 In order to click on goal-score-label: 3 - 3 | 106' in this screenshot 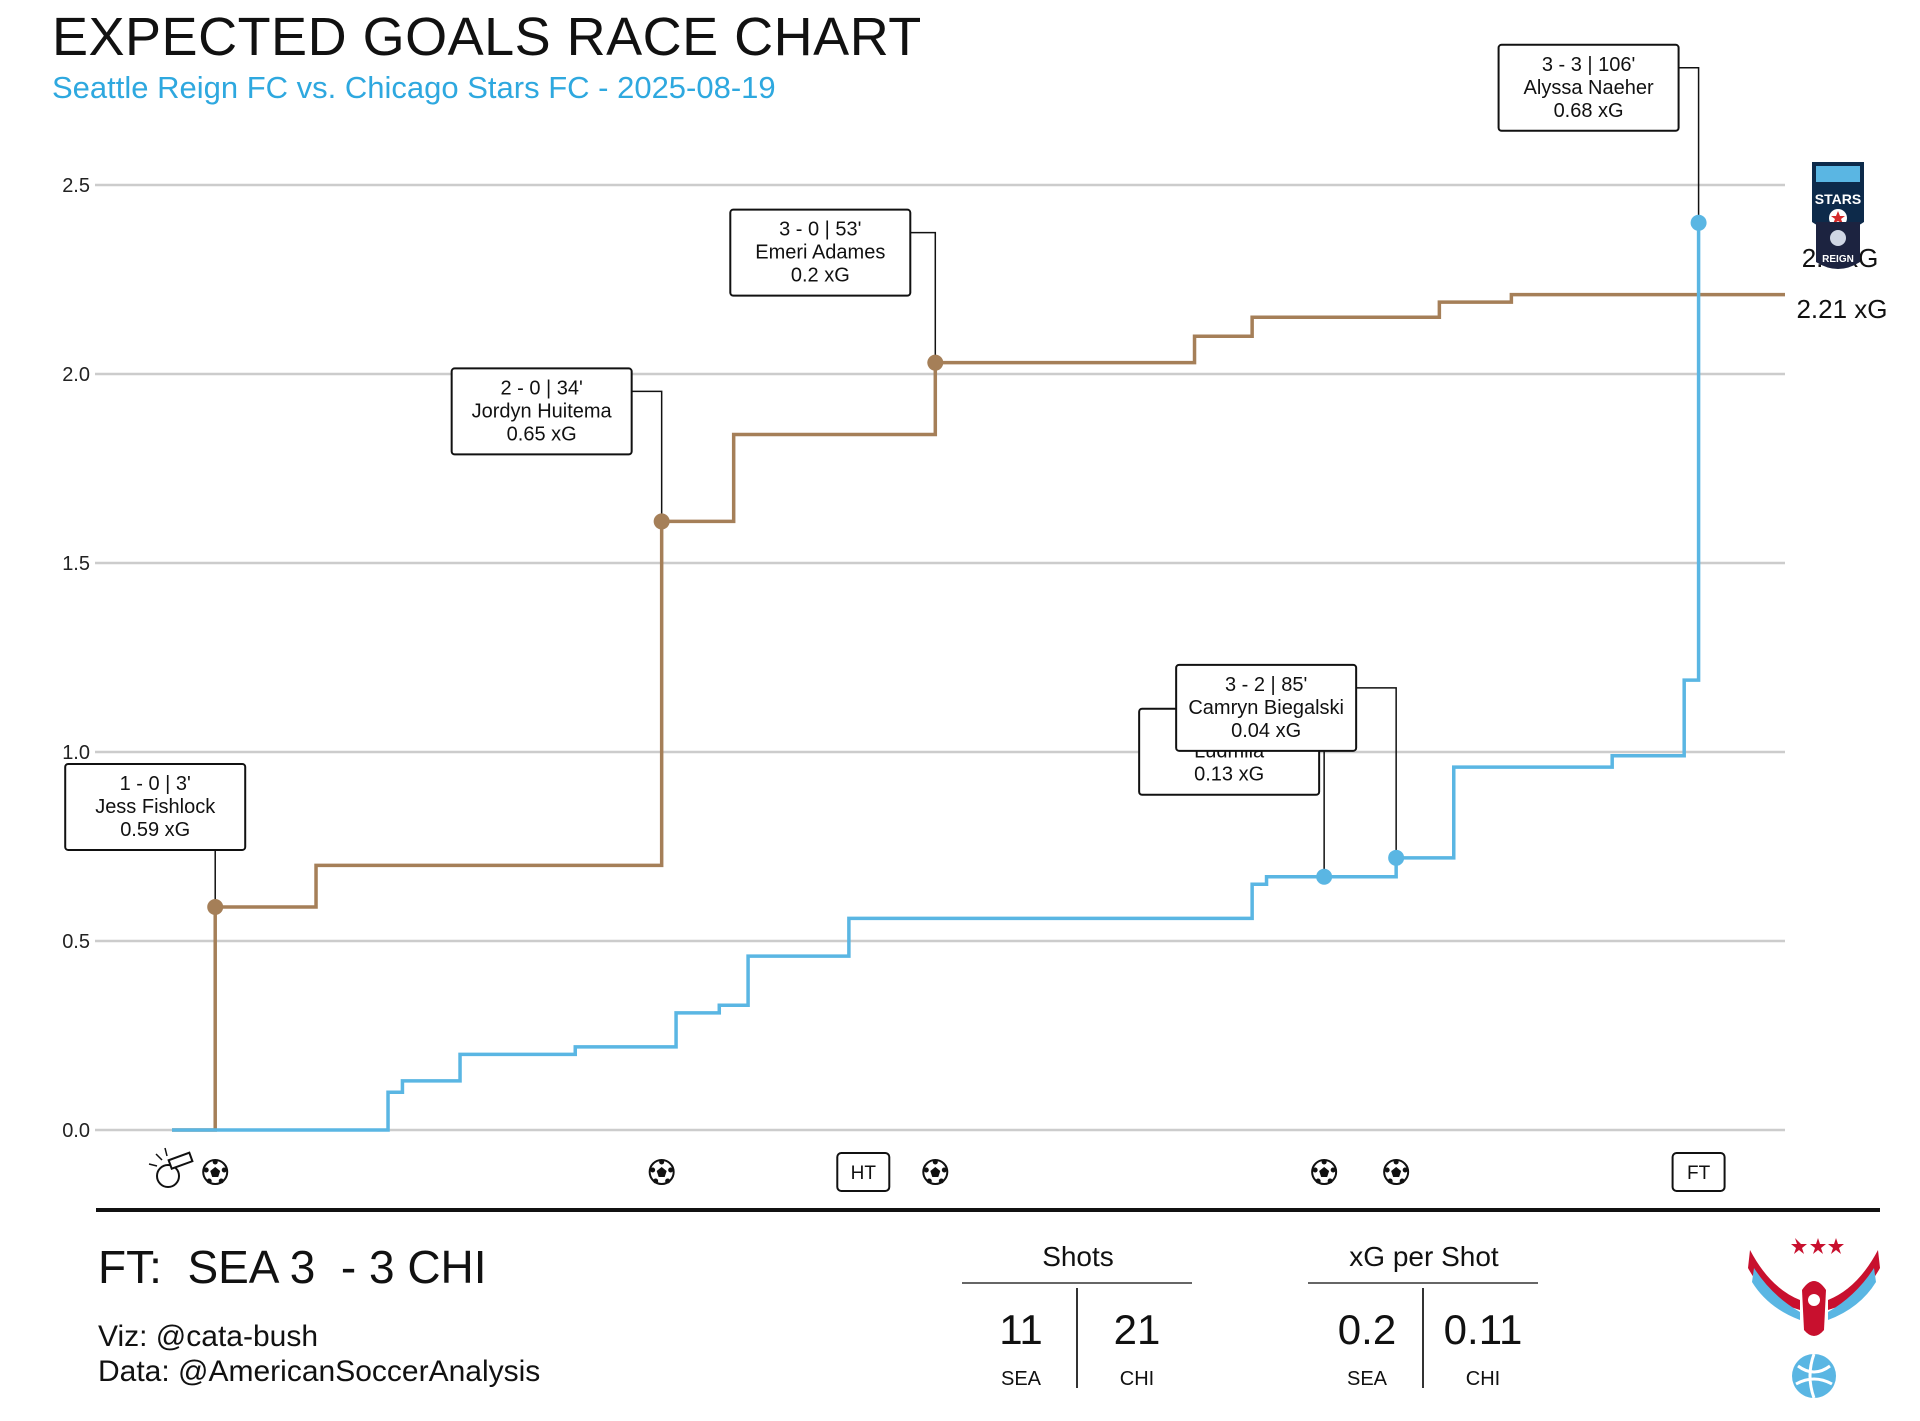, I will do `click(1589, 65)`.